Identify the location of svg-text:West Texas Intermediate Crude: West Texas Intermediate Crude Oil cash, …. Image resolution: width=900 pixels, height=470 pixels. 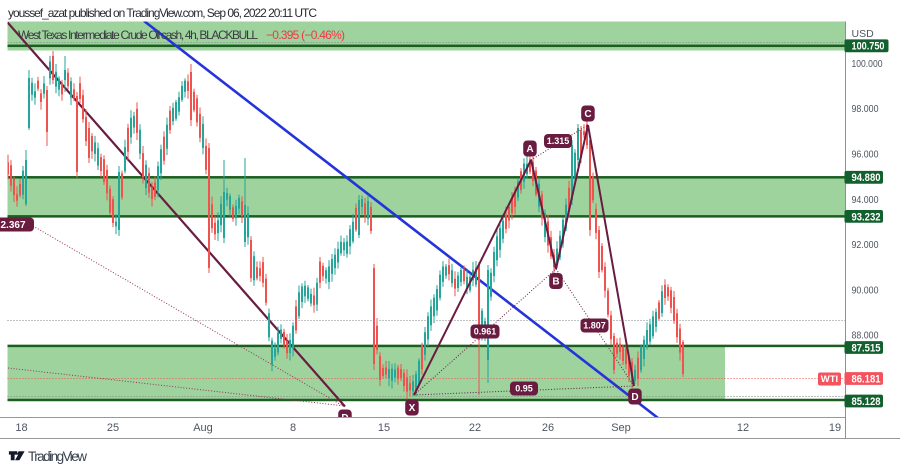
(138, 35).